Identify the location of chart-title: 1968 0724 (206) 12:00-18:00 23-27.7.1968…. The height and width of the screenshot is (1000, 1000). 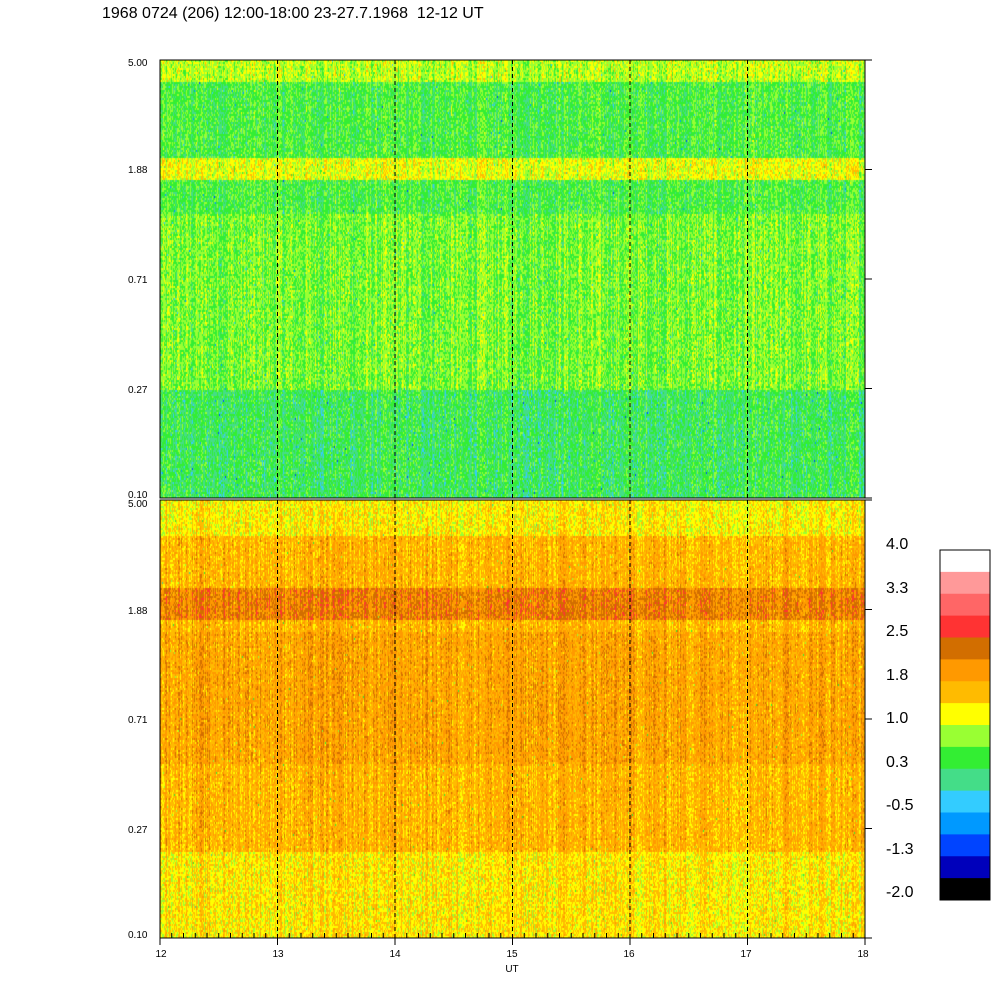
(293, 13).